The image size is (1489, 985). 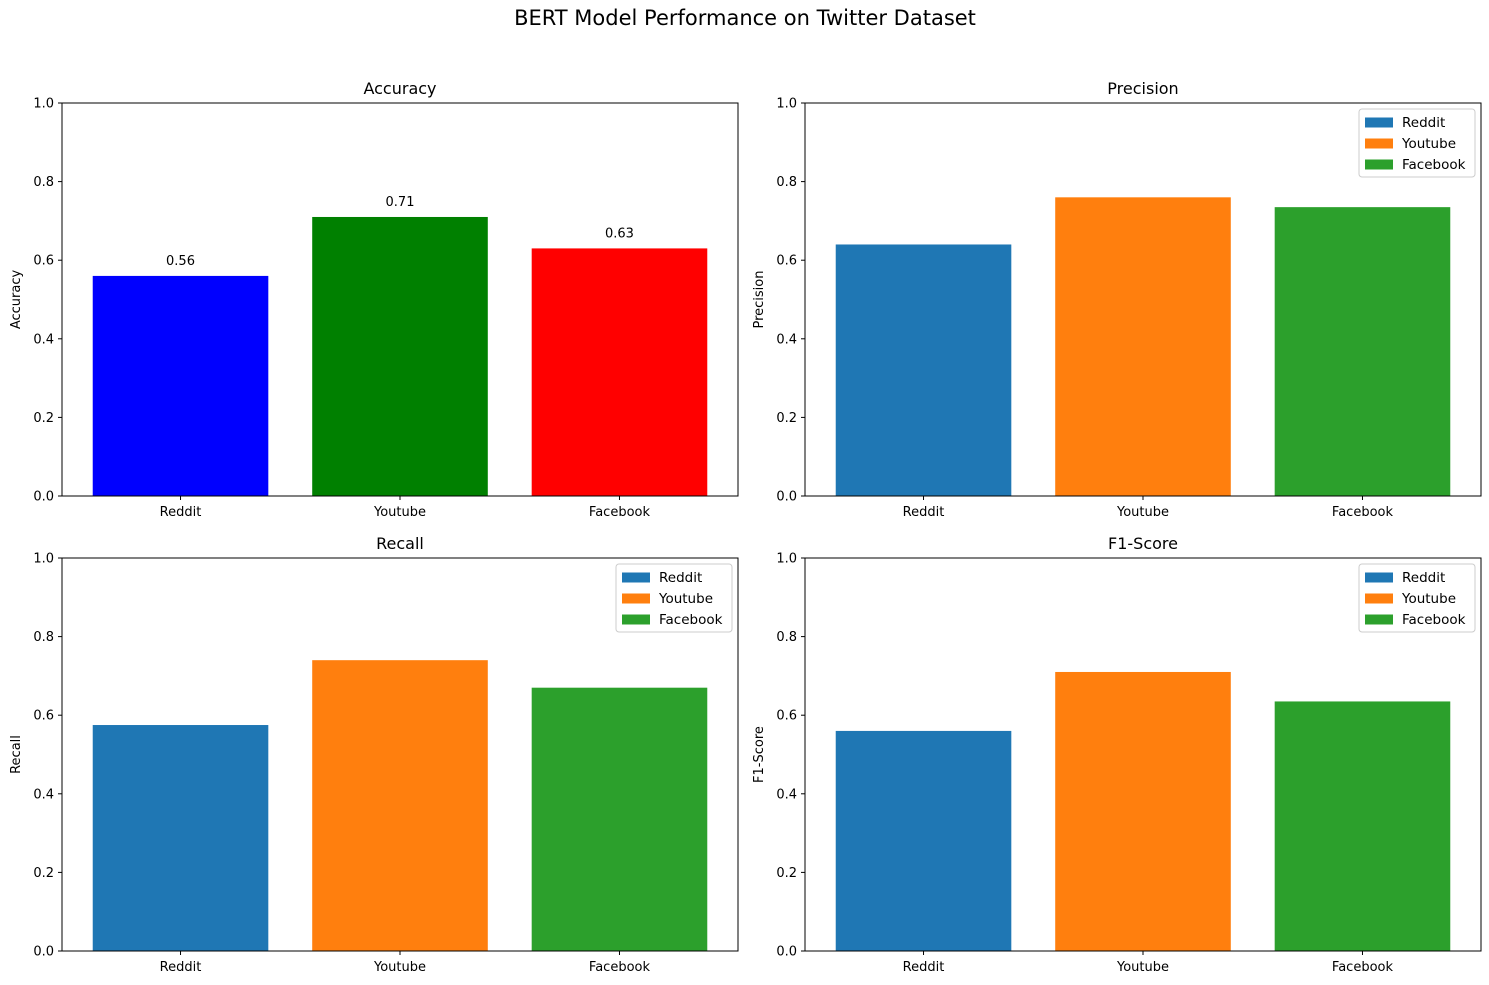 I want to click on subplot-title: Recall, so click(x=400, y=543).